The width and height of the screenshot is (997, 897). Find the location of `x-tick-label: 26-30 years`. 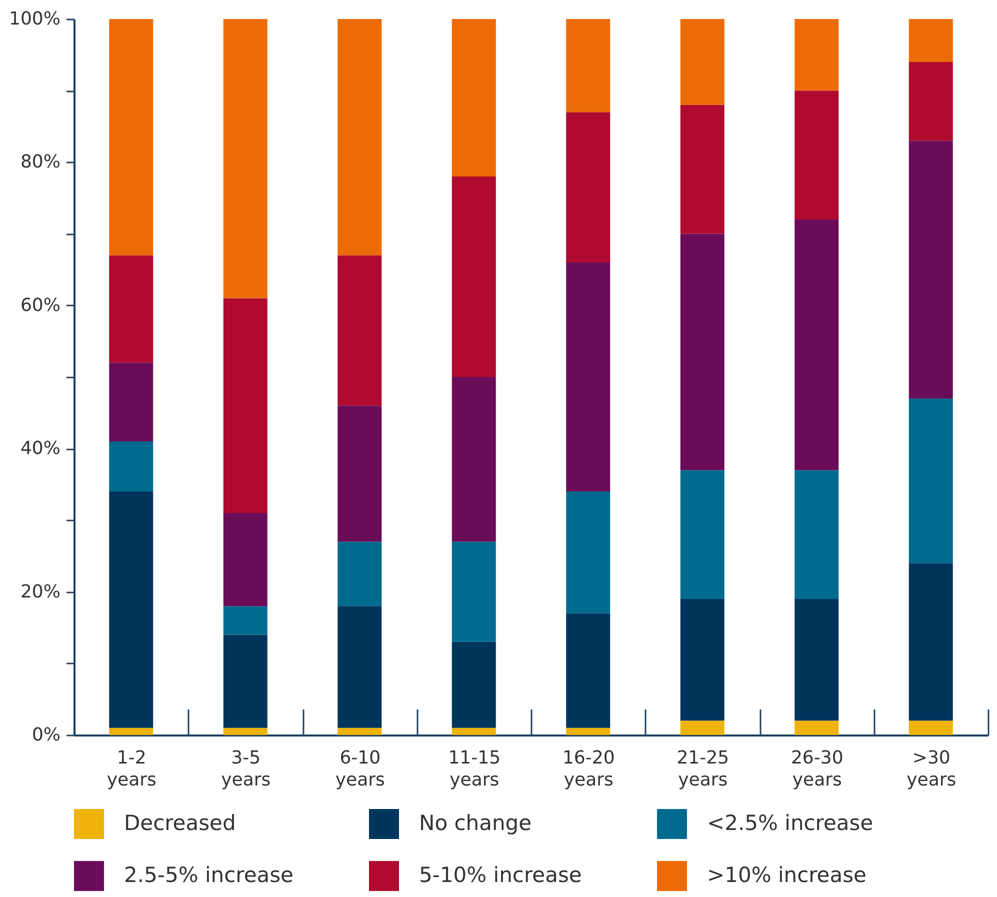

x-tick-label: 26-30 years is located at coordinates (817, 769).